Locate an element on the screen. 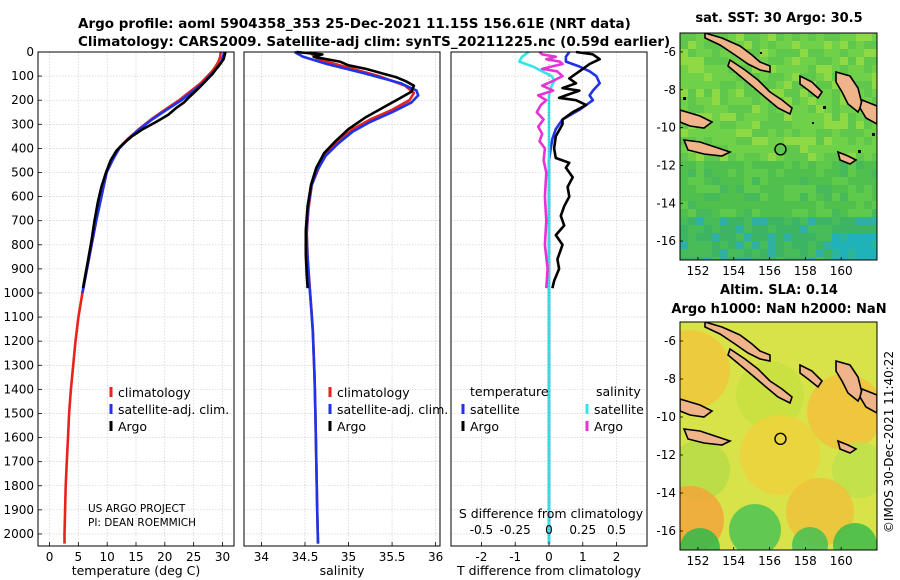 Image resolution: width=900 pixels, height=580 pixels. sst-heat-cells is located at coordinates (778, 146).